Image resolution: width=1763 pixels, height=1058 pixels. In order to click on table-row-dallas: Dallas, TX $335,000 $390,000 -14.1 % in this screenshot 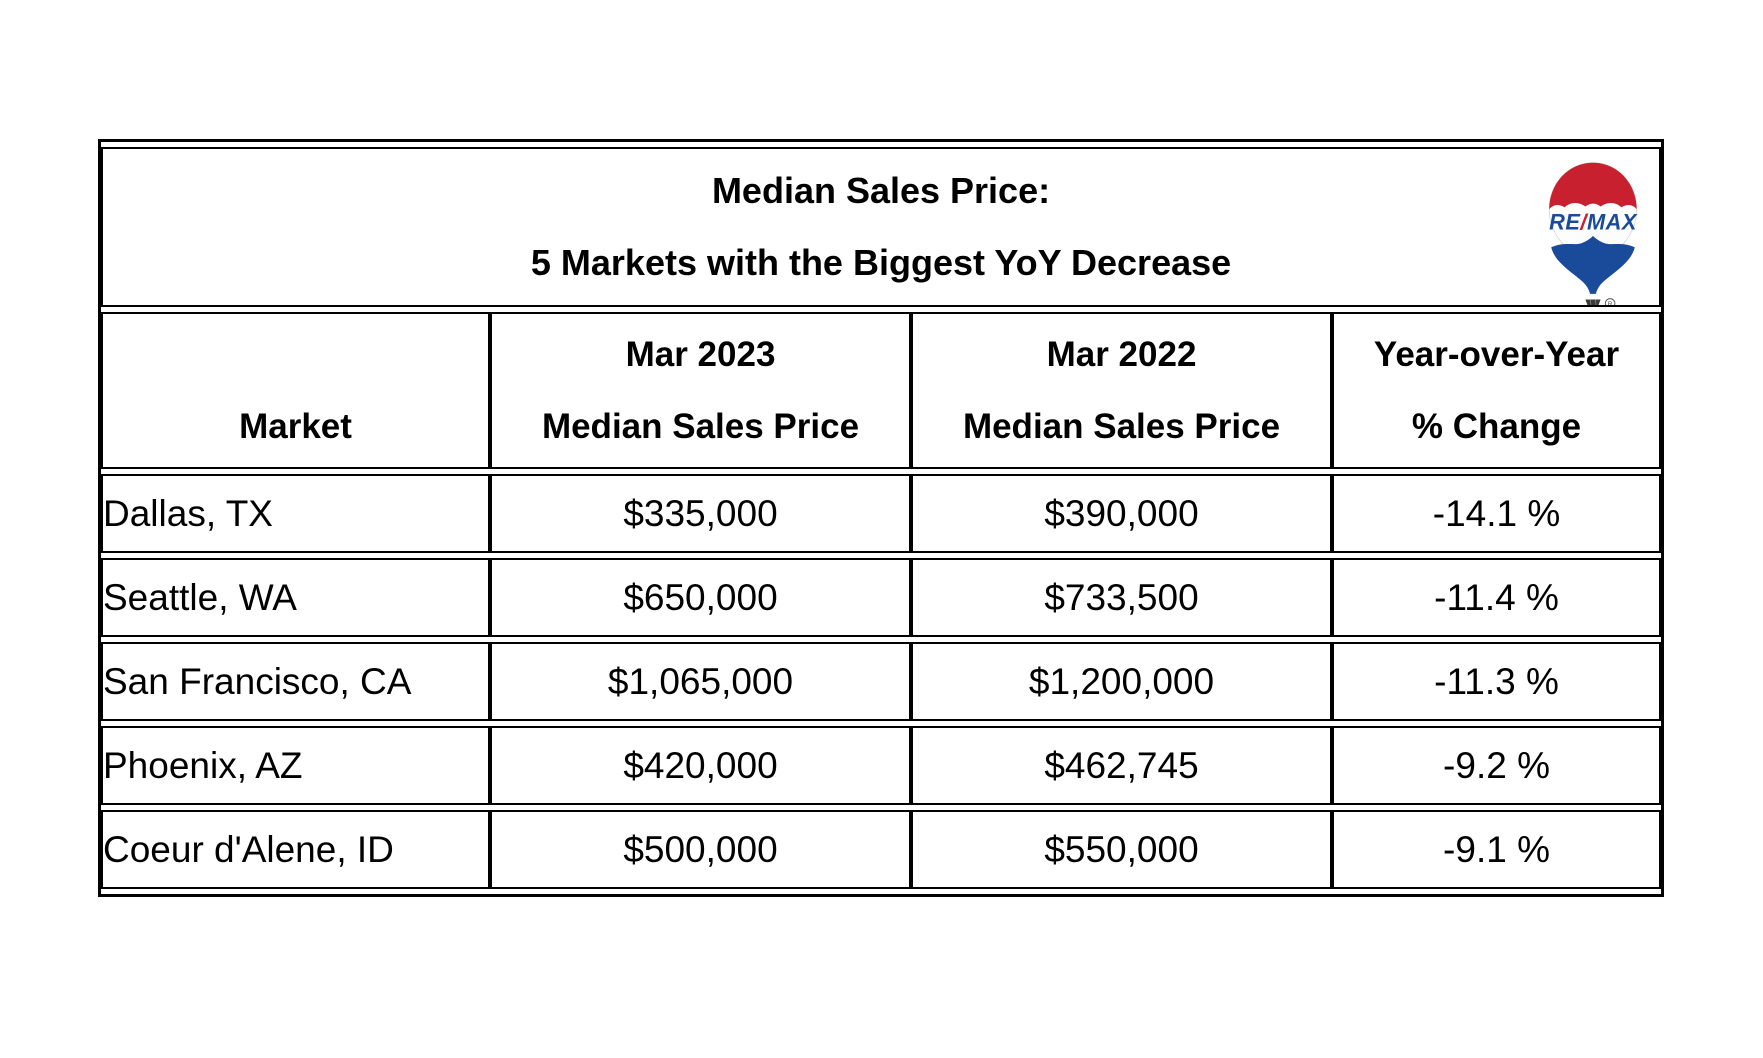, I will do `click(881, 513)`.